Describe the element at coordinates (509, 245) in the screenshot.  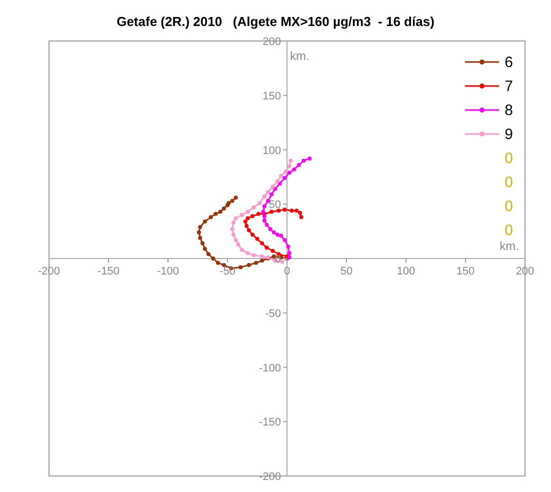
I see `x-axis-title: km.` at that location.